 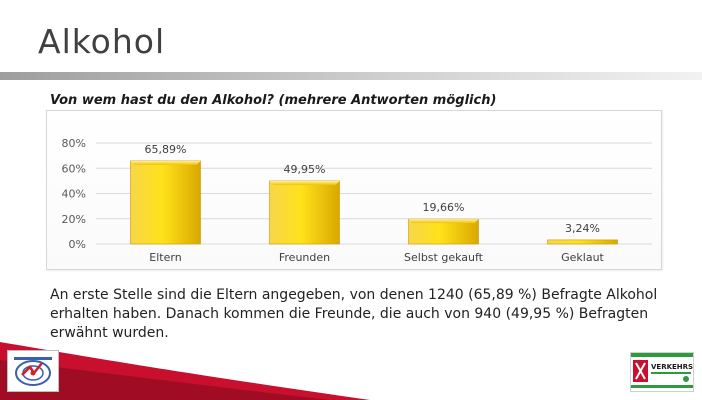 I want to click on bar-selbst-gekauft, so click(x=443, y=231).